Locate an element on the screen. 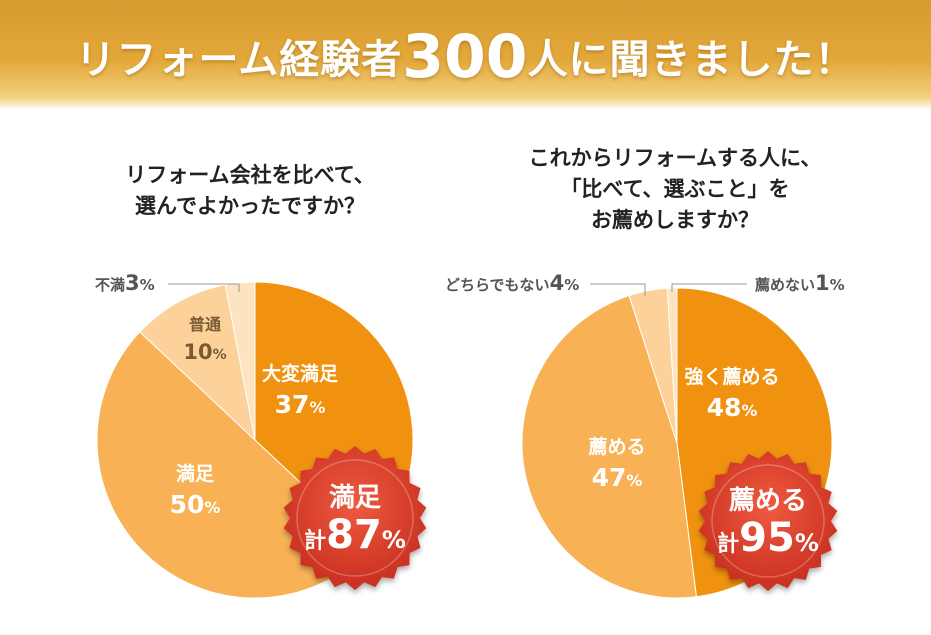 Image resolution: width=931 pixels, height=635 pixels. badge-title-2: 薦める is located at coordinates (768, 501).